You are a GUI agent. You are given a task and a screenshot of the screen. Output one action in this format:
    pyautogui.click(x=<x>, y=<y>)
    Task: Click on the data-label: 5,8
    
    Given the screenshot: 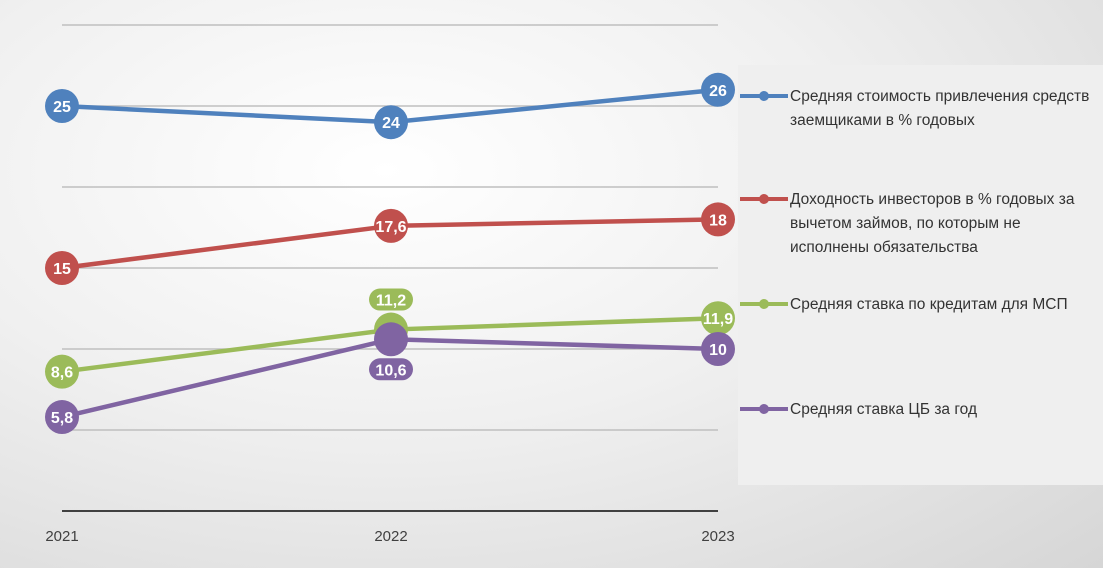 What is the action you would take?
    pyautogui.click(x=62, y=418)
    